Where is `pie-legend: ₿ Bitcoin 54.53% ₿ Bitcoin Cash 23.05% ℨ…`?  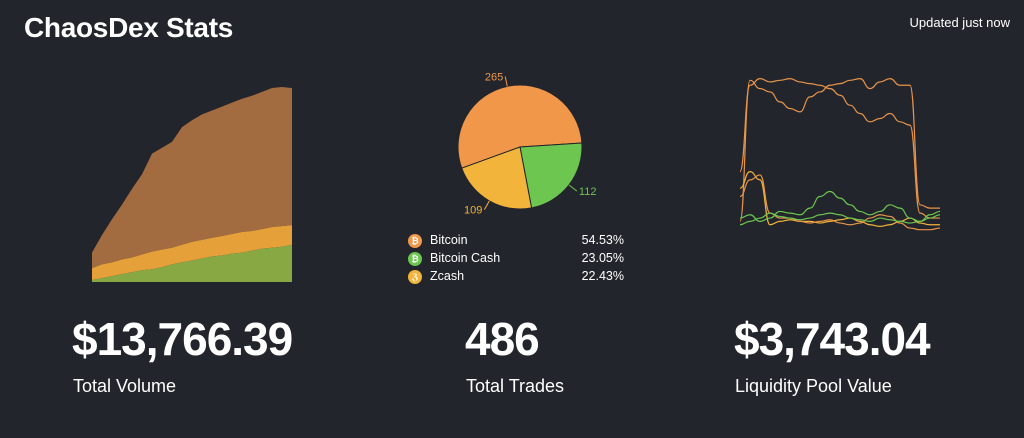
pie-legend: ₿ Bitcoin 54.53% ₿ Bitcoin Cash 23.05% ℨ… is located at coordinates (518, 259).